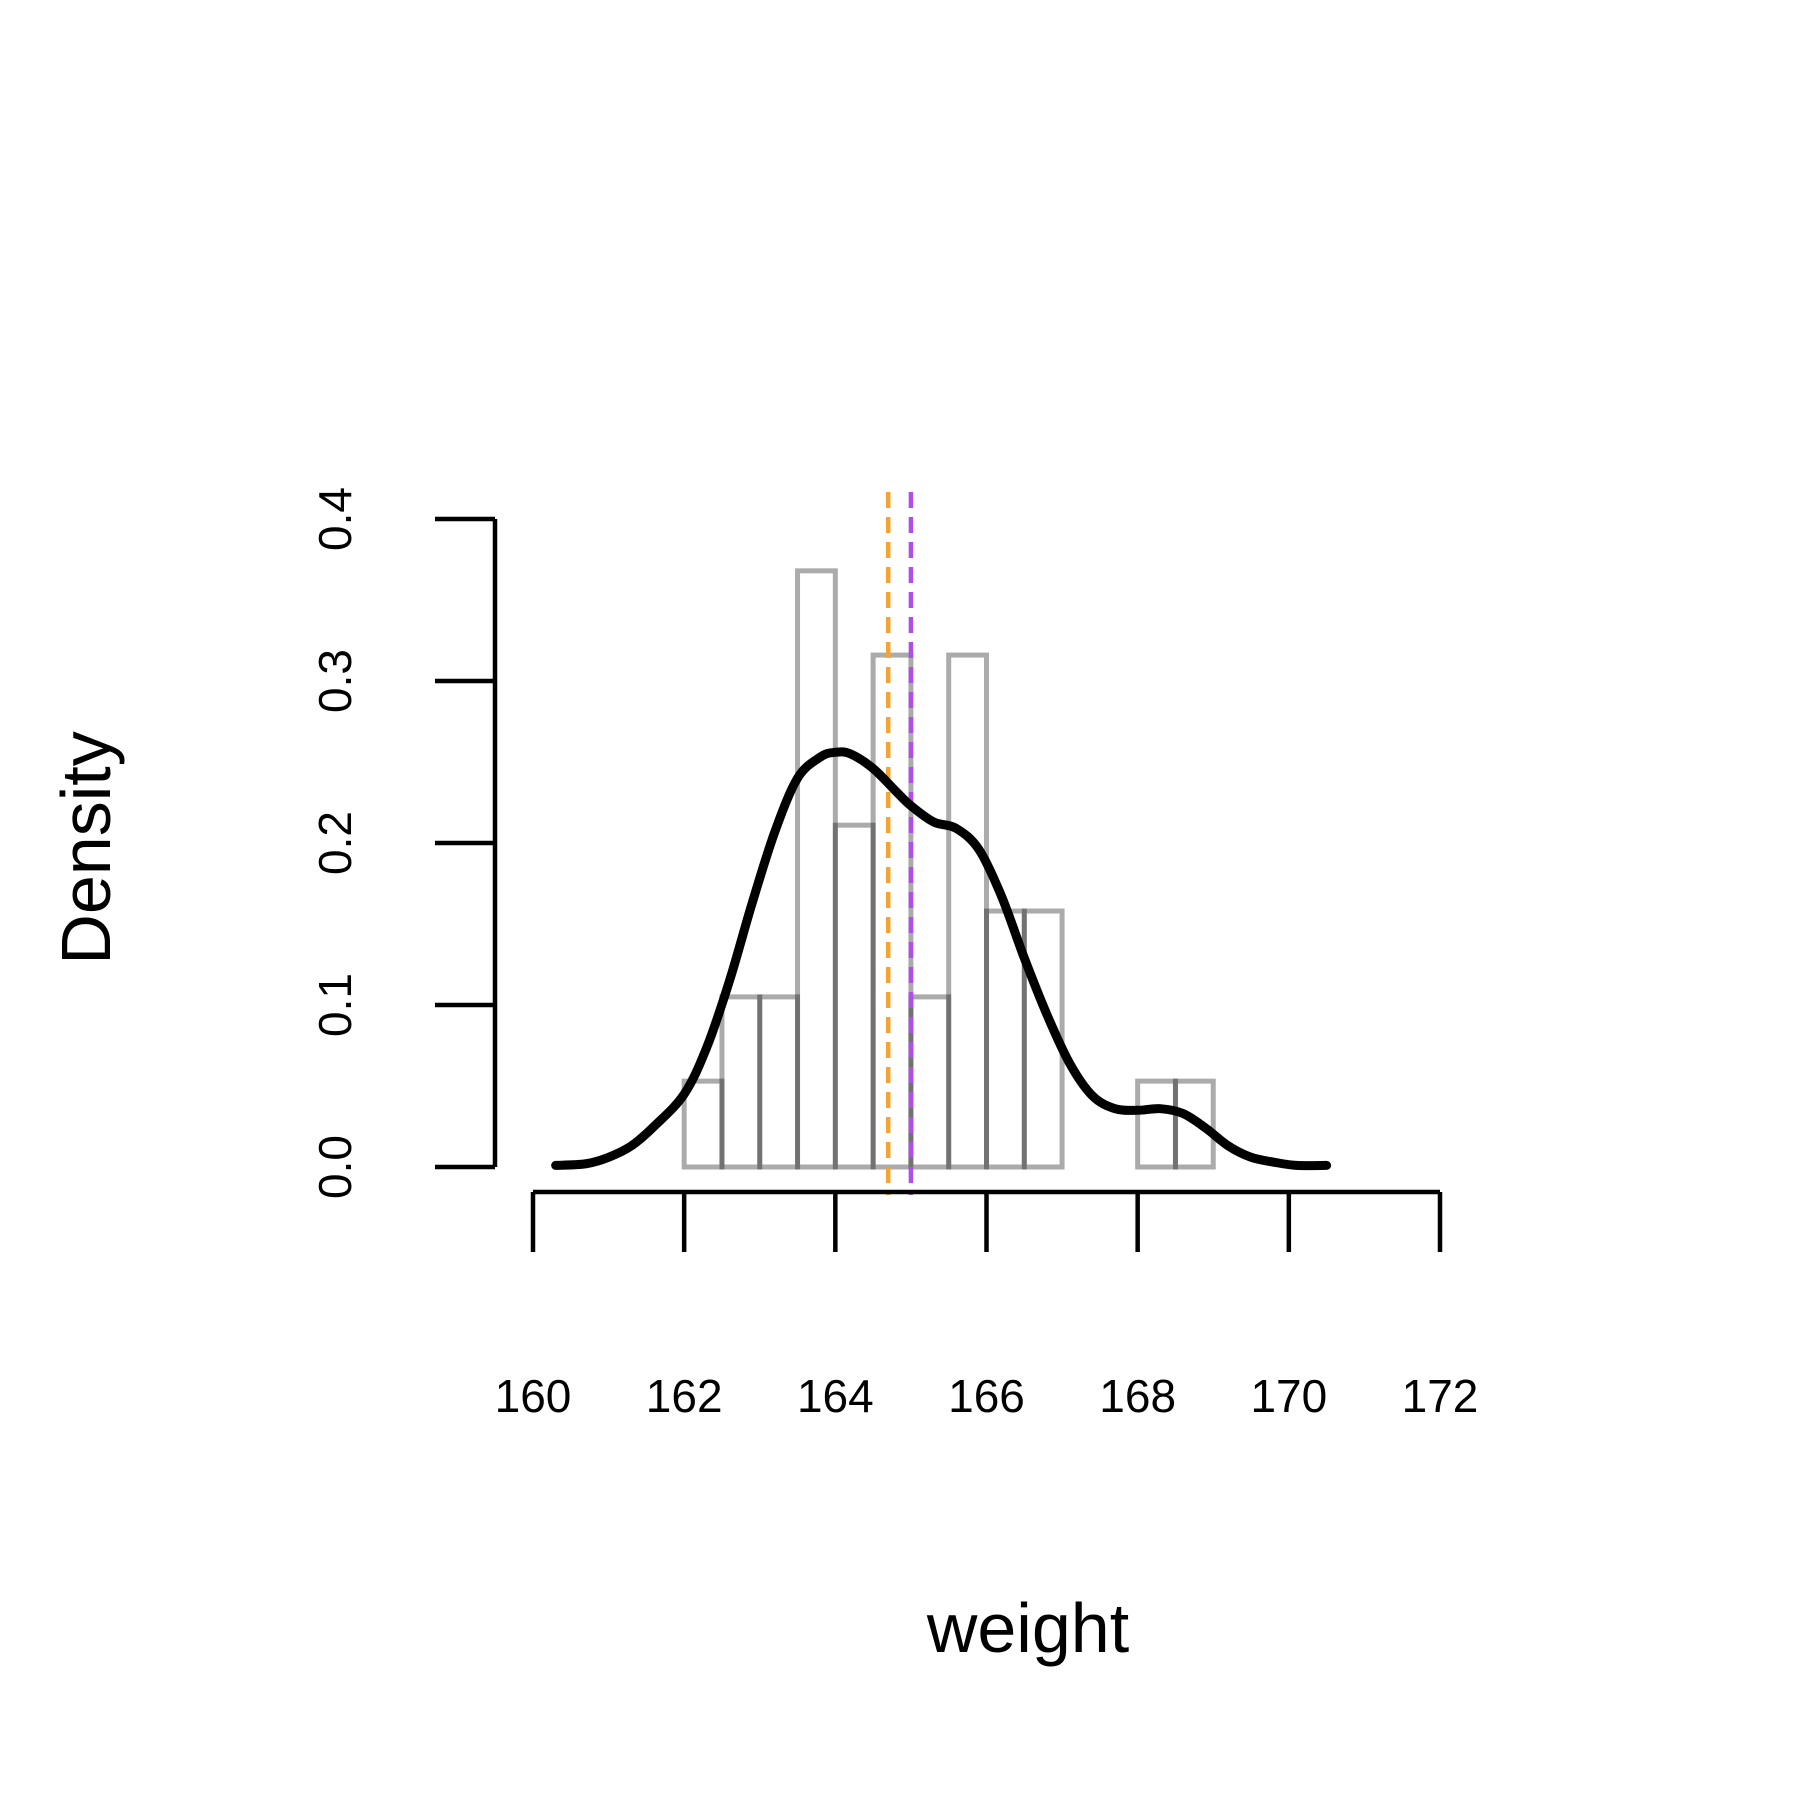  I want to click on y-tick-label: 0.1, so click(335, 1005).